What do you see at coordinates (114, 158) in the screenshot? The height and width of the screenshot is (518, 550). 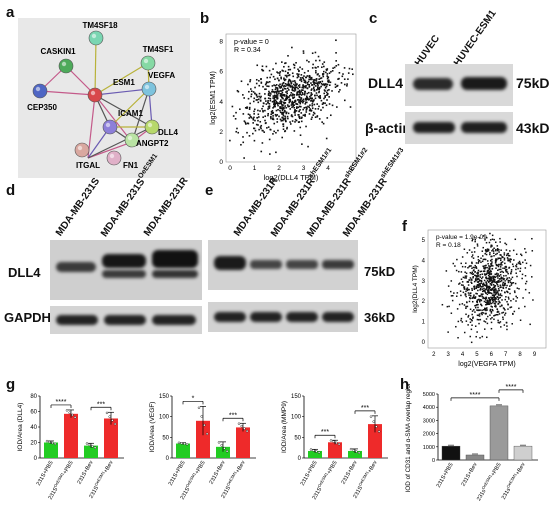 I see `network-node-fn1` at bounding box center [114, 158].